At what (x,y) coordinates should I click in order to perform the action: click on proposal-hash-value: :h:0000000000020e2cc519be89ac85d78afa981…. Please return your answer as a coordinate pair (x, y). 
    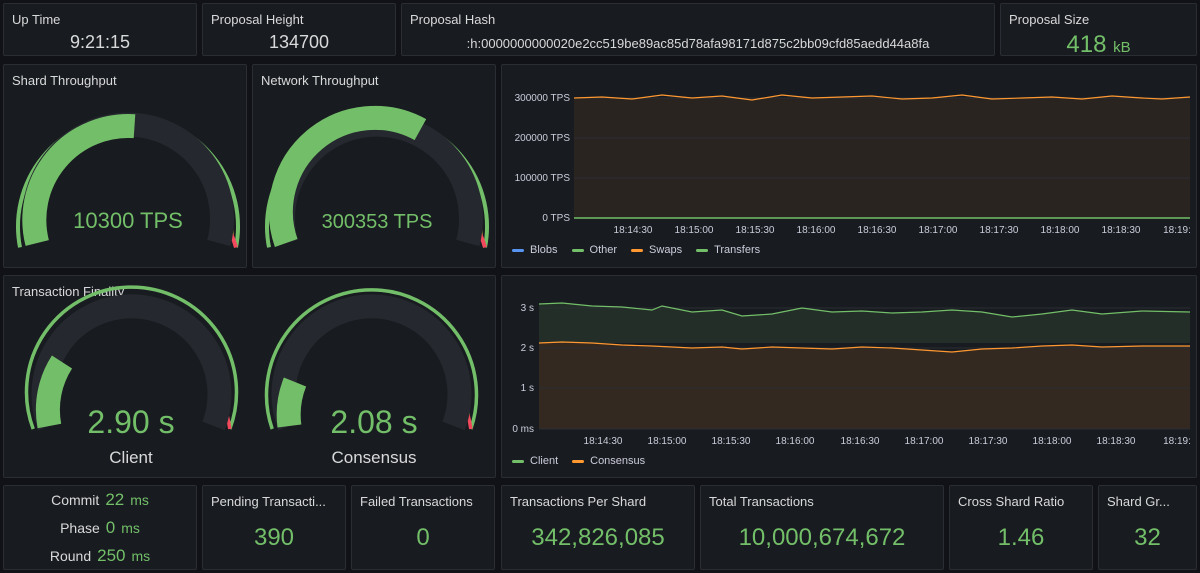
    Looking at the image, I should click on (698, 43).